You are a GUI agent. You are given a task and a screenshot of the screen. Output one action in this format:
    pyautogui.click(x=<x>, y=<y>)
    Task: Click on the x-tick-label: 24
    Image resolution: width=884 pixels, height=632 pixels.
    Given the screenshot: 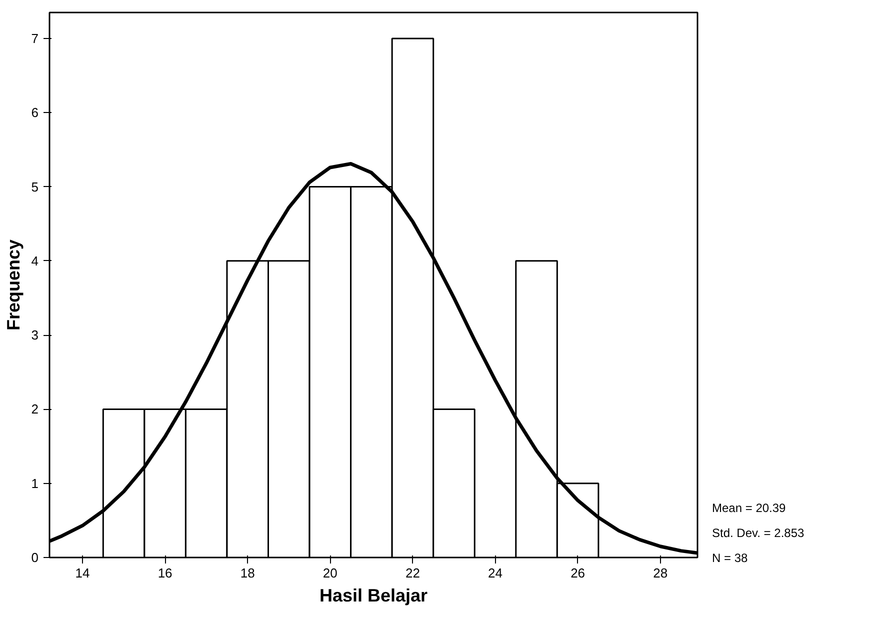 What is the action you would take?
    pyautogui.click(x=495, y=573)
    